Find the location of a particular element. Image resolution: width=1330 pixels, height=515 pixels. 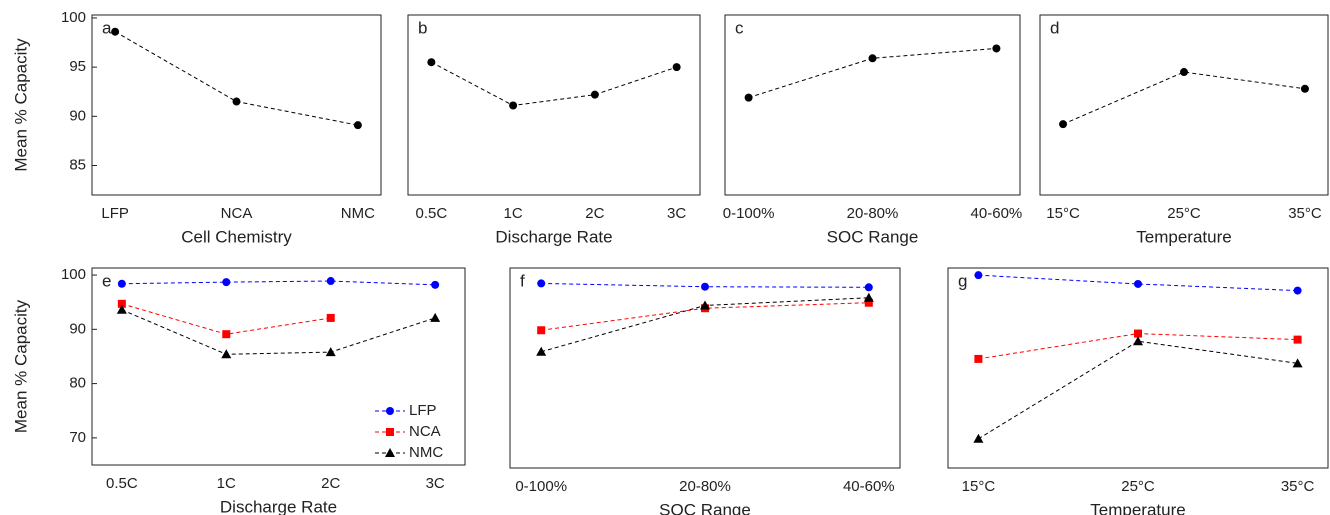

x-axis-label: Cell Chemistry is located at coordinates (236, 236).